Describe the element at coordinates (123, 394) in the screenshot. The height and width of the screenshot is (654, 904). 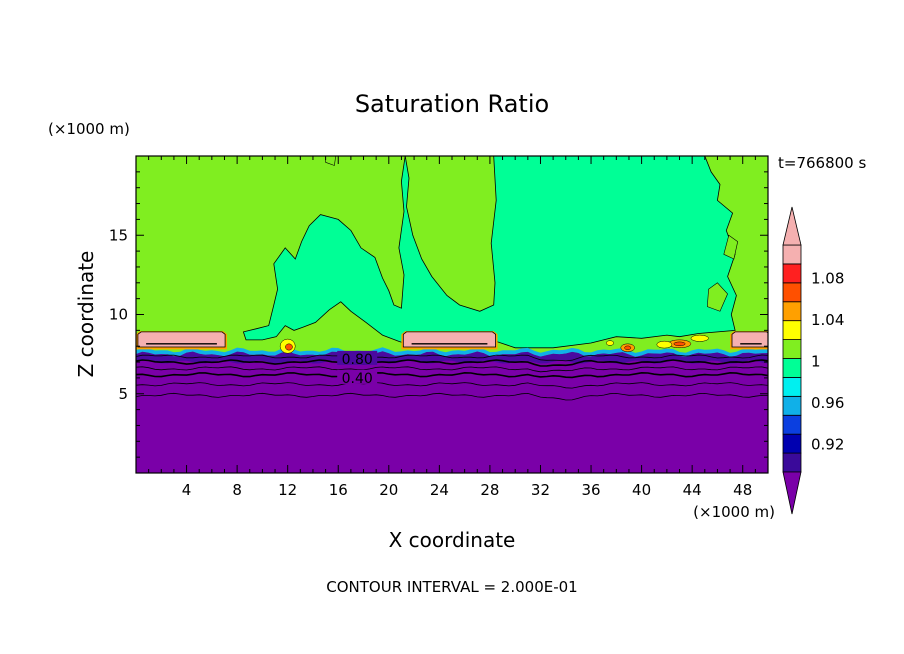
I see `y-tick-label: 5` at that location.